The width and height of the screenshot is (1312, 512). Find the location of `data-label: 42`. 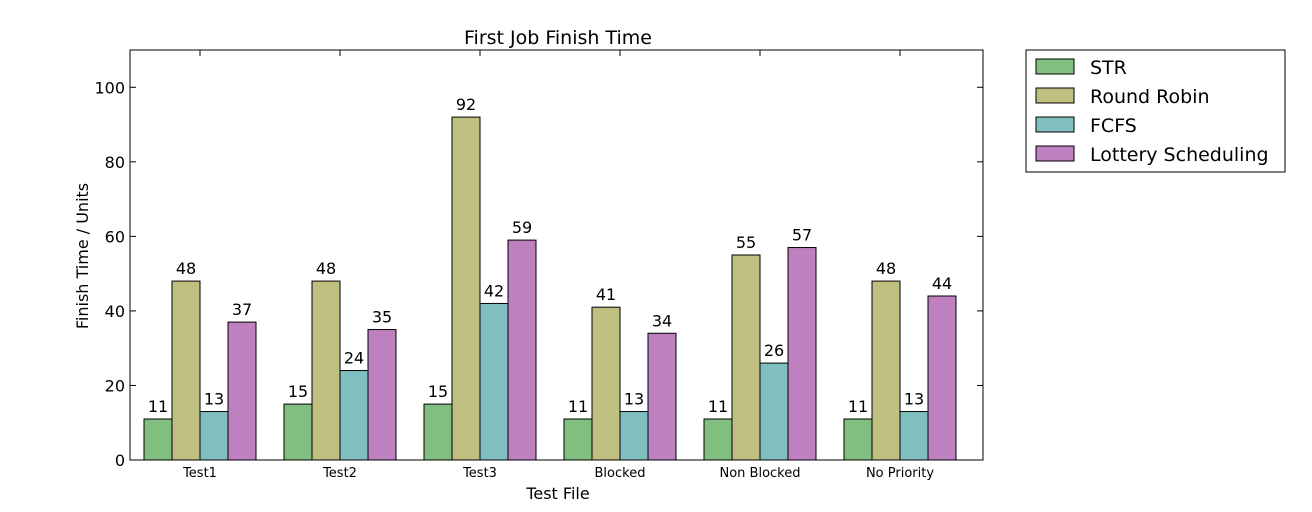

data-label: 42 is located at coordinates (494, 290).